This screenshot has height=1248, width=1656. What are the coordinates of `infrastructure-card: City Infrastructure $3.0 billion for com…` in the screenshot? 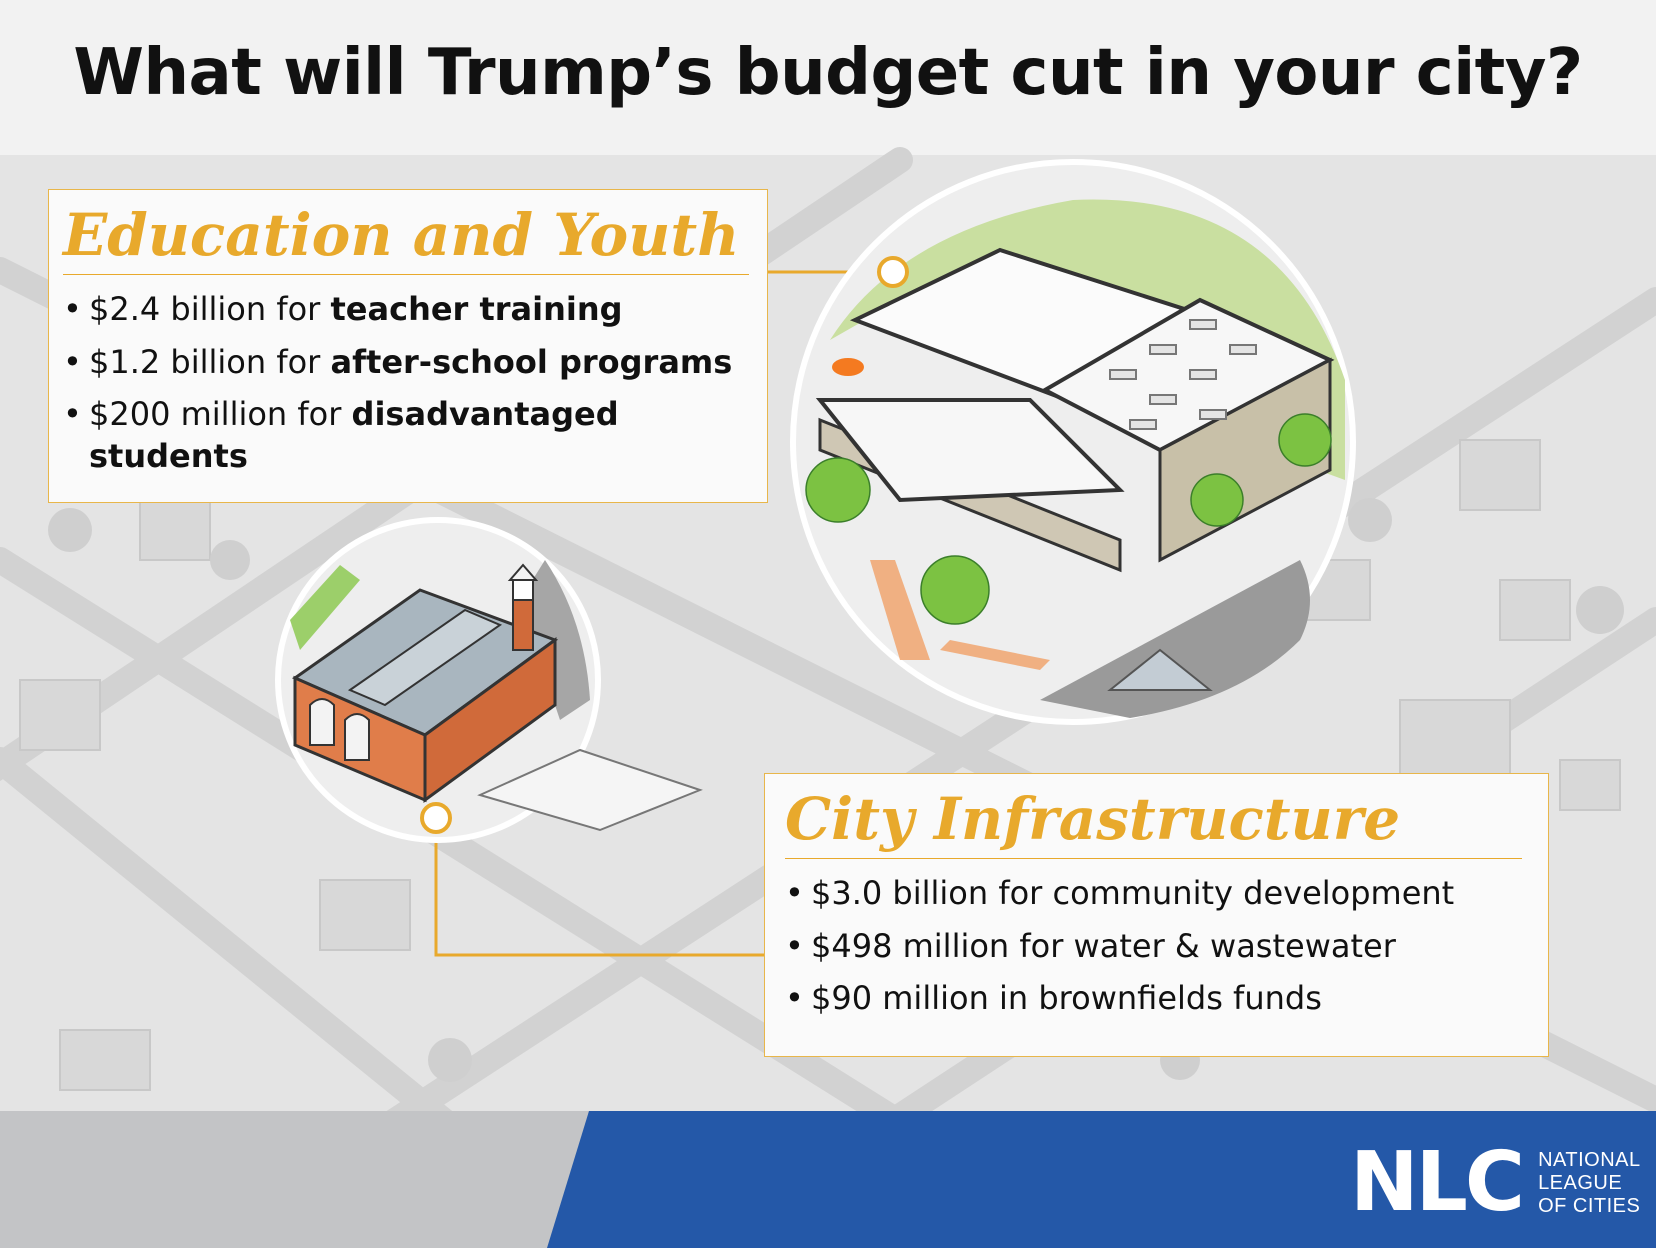 It's located at (1156, 915).